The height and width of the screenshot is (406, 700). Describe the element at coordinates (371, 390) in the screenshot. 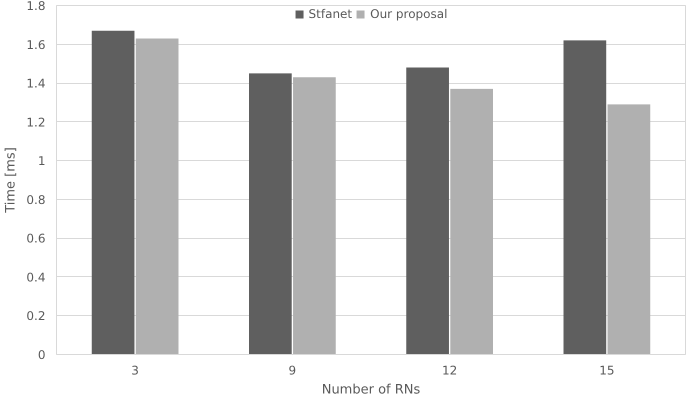

I see `x-axis-title: Number of RNs` at that location.